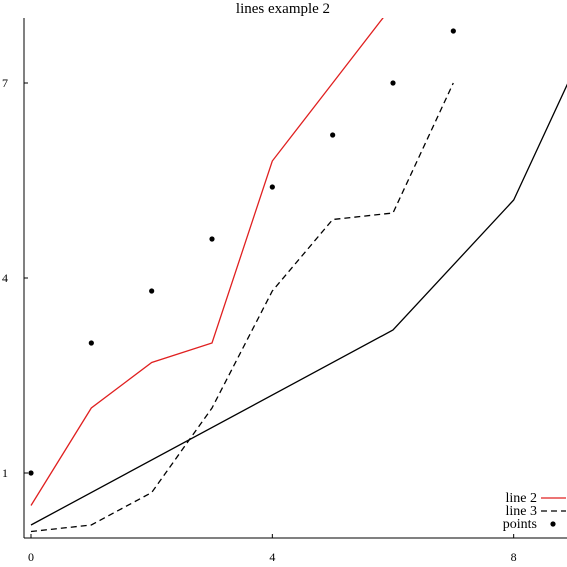  What do you see at coordinates (272, 557) in the screenshot?
I see `x-tick-label: 4` at bounding box center [272, 557].